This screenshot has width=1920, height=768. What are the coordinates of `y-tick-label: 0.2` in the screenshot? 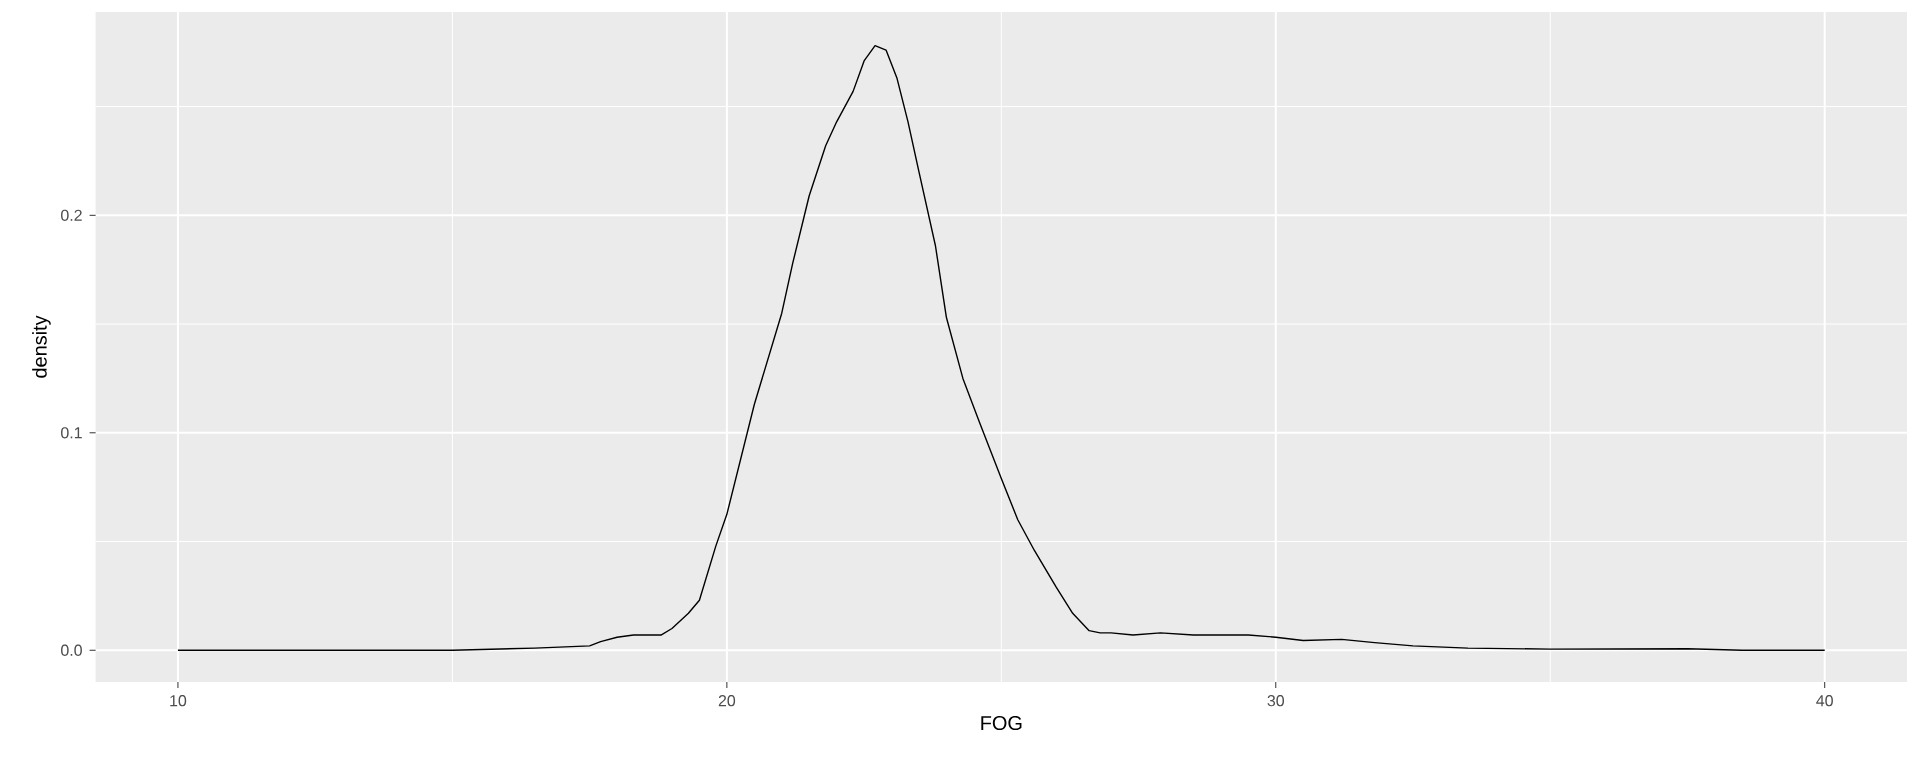 It's located at (71, 215).